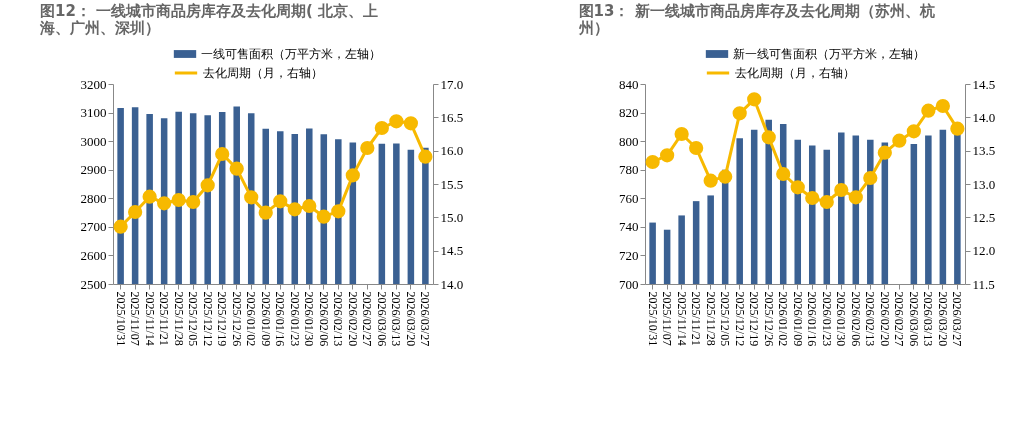 This screenshot has height=432, width=1032. Describe the element at coordinates (93, 255) in the screenshot. I see `y-tick-label: 2600` at that location.